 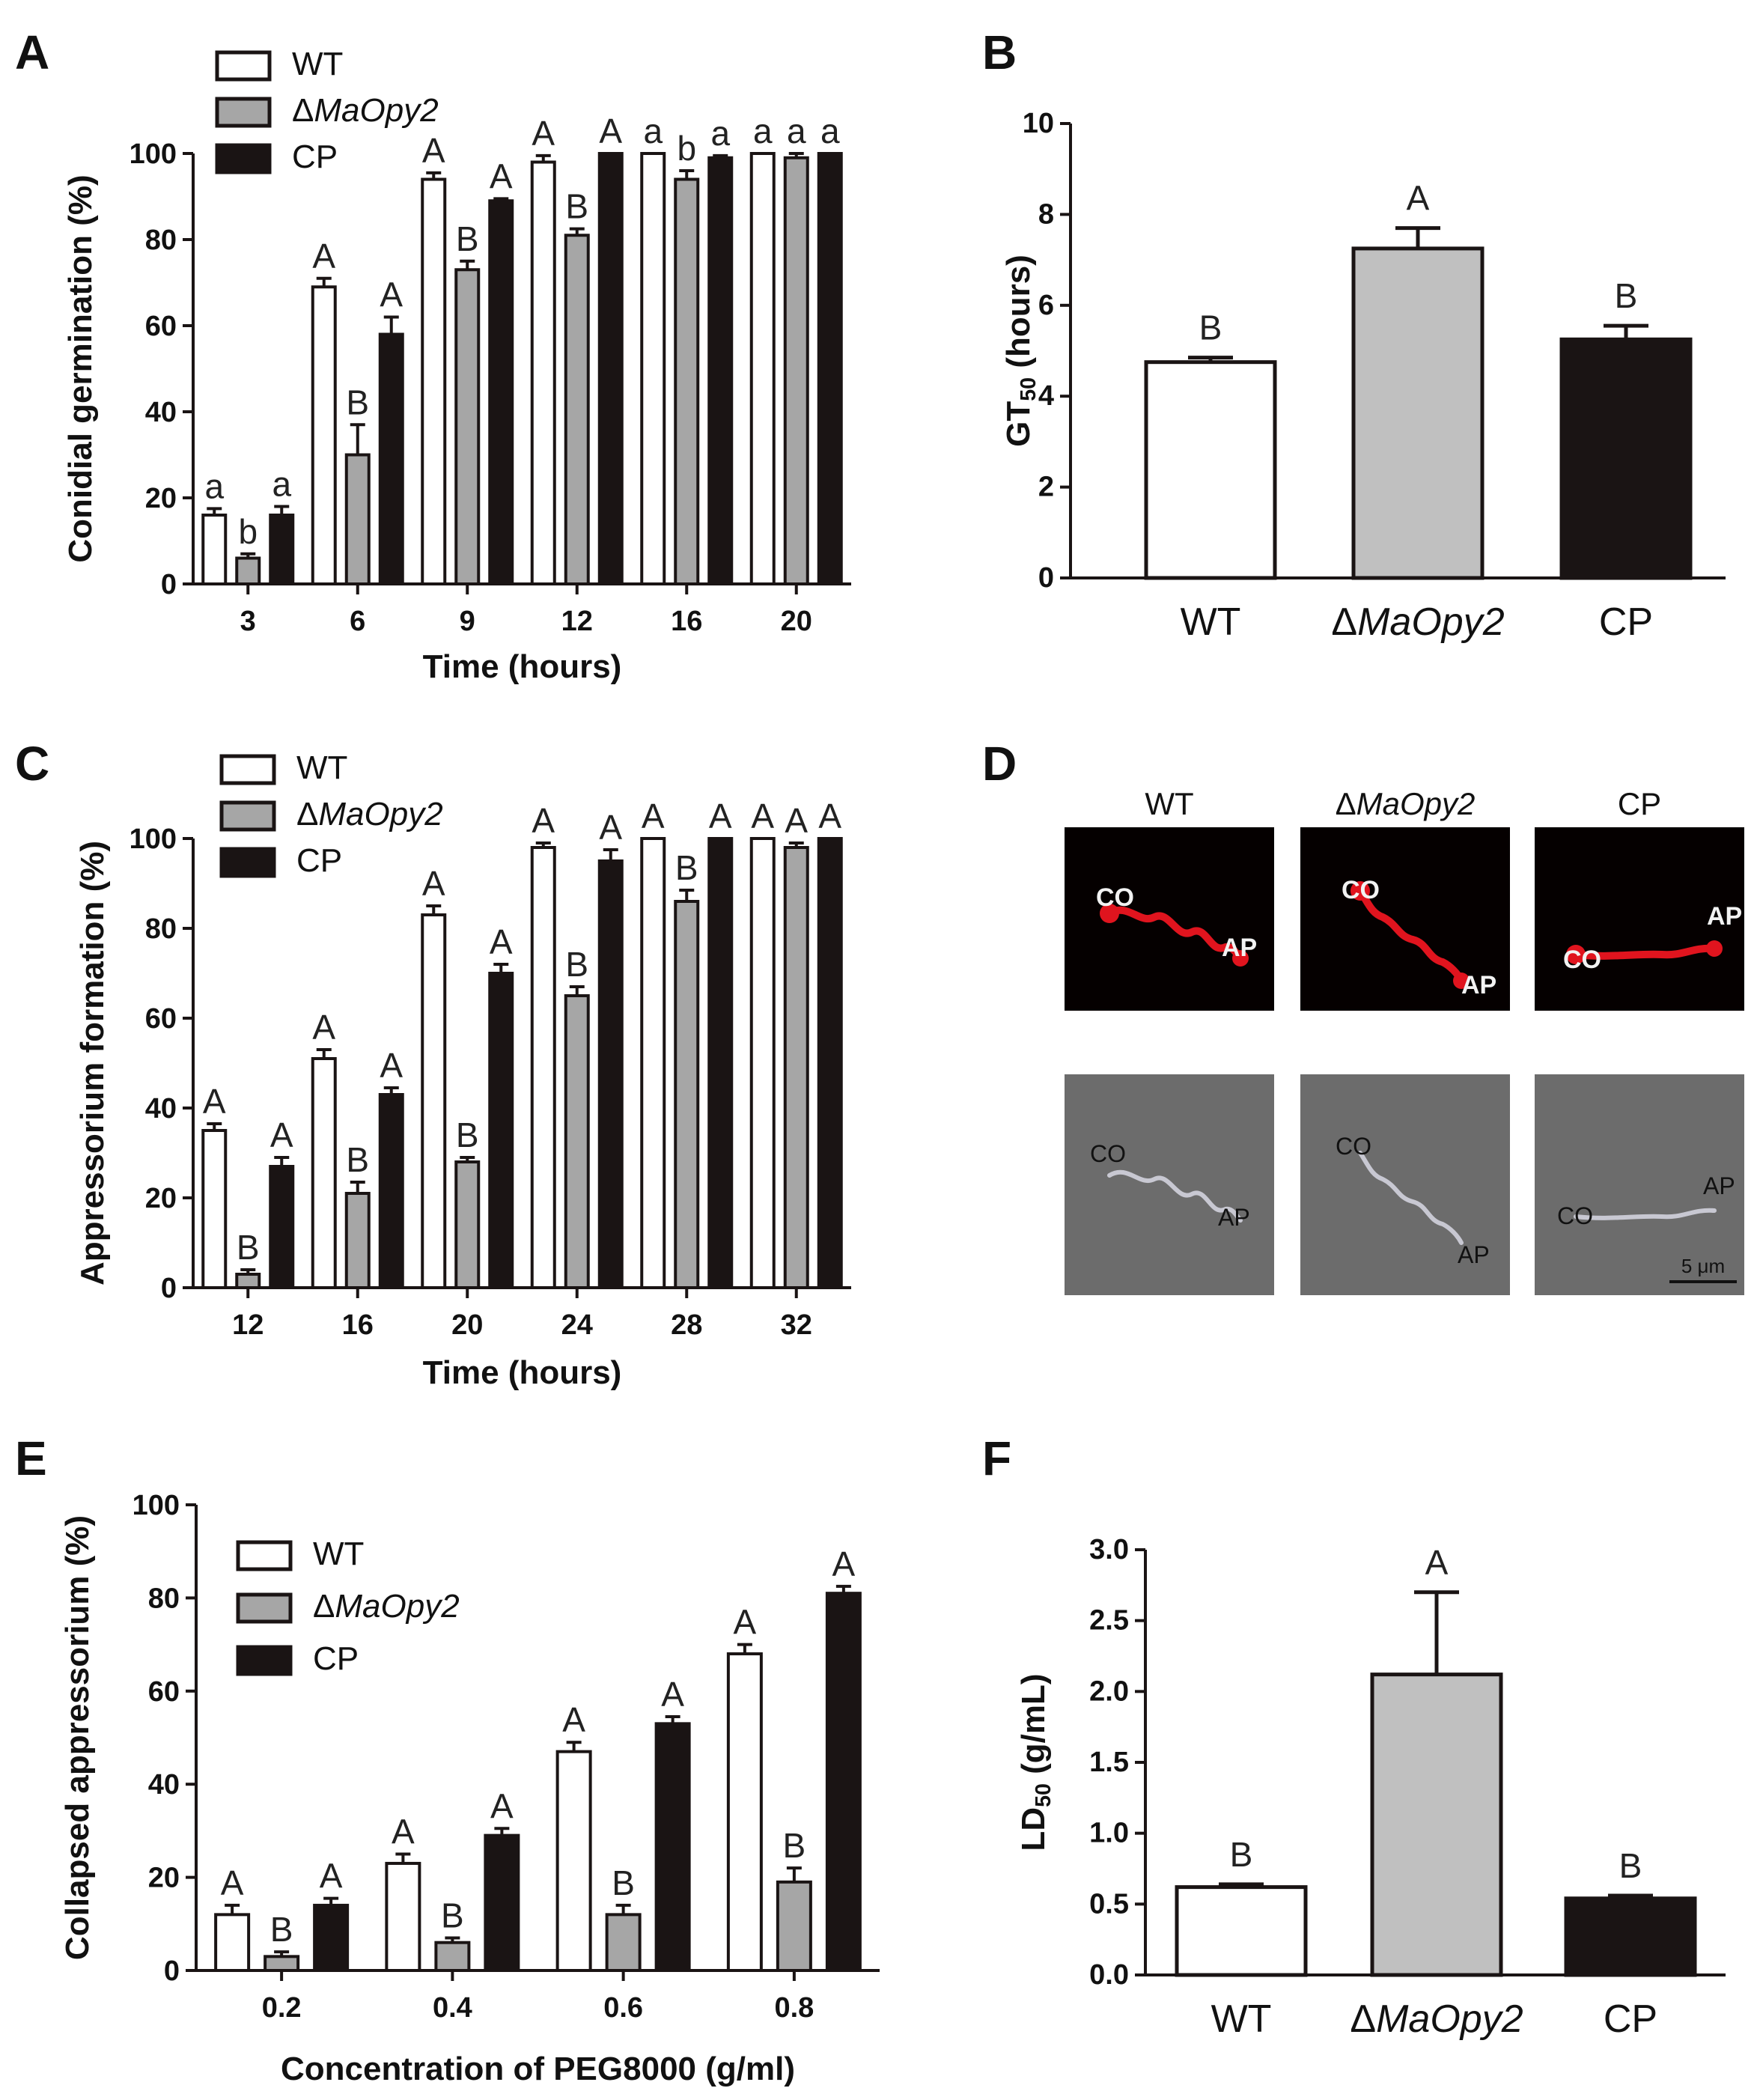 What do you see at coordinates (794, 2008) in the screenshot?
I see `x-tick-label: 0.8` at bounding box center [794, 2008].